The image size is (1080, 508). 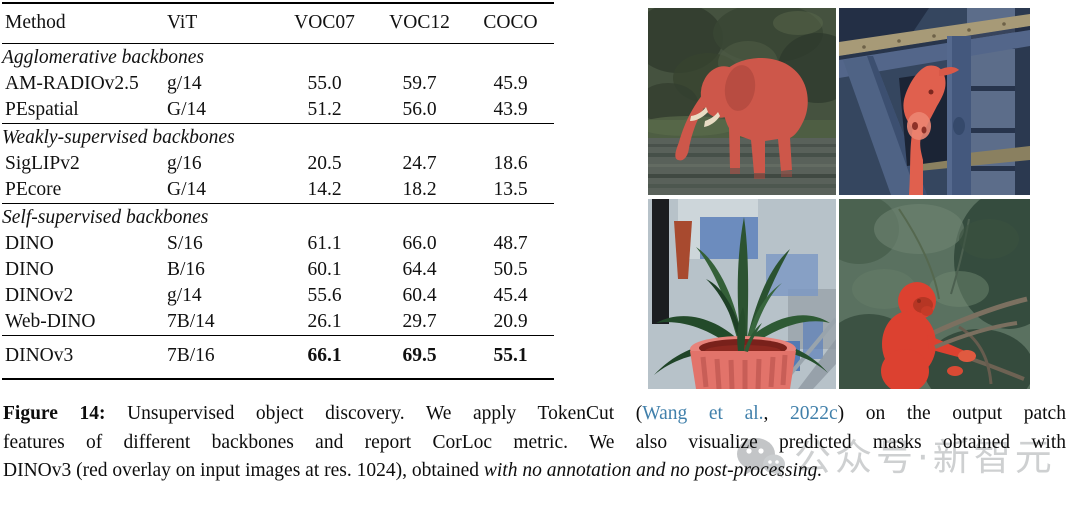 I want to click on cell-voc12: 29.7, so click(x=419, y=321).